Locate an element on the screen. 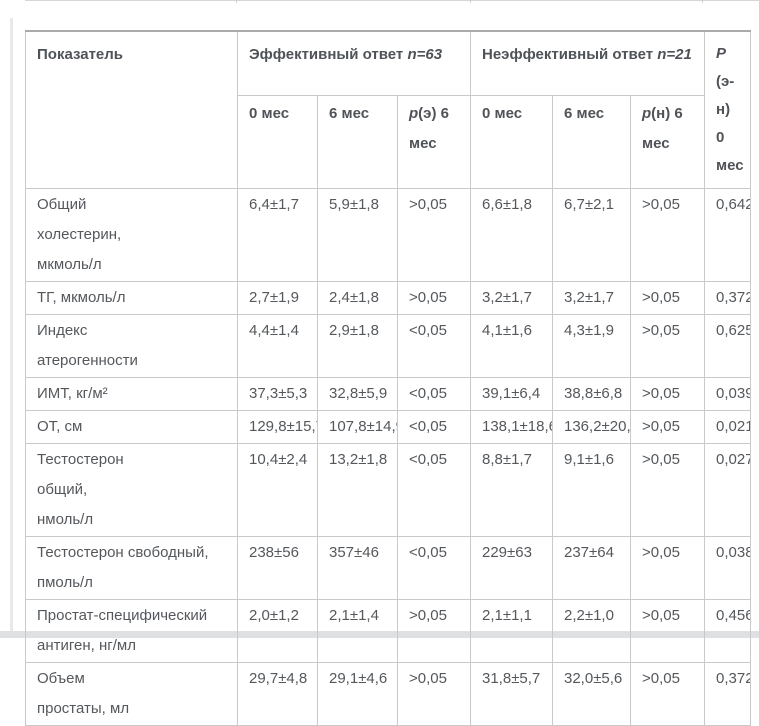  value-cell: 2,2±1,0 is located at coordinates (591, 631).